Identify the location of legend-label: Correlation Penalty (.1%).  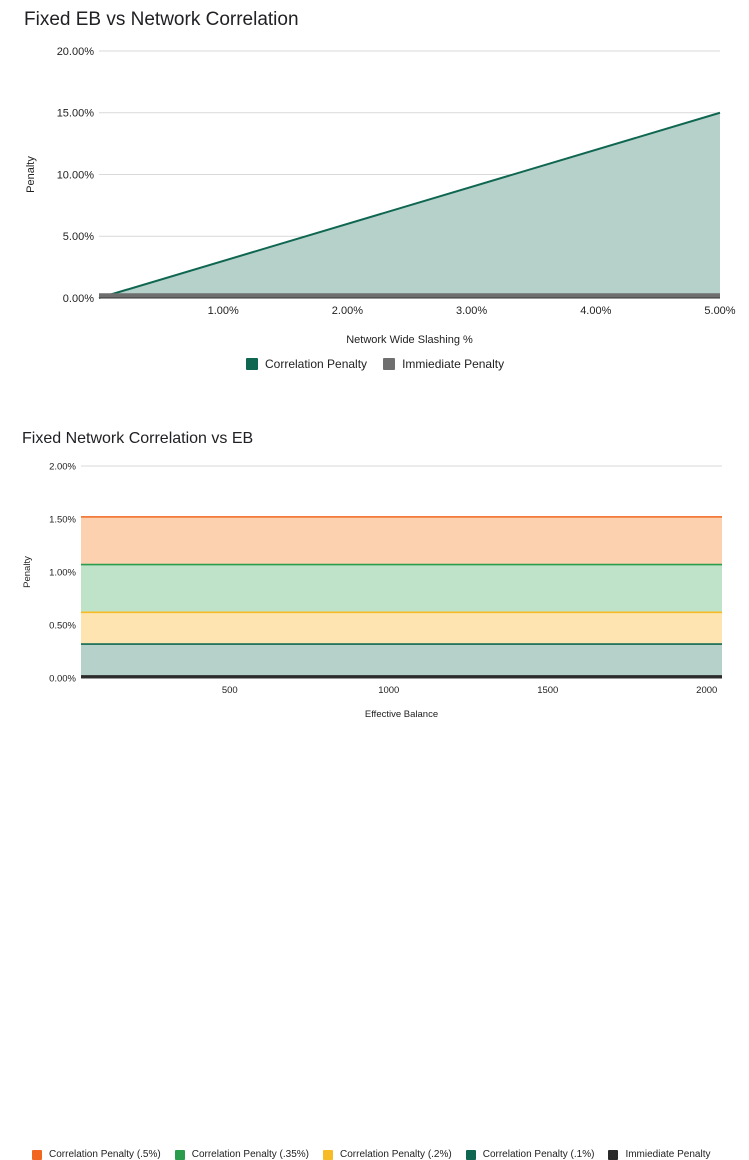
(538, 1154).